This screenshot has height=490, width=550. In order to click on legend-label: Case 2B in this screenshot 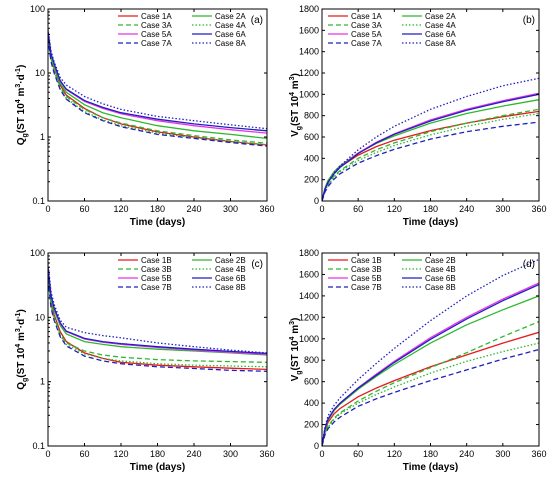, I will do `click(440, 260)`.